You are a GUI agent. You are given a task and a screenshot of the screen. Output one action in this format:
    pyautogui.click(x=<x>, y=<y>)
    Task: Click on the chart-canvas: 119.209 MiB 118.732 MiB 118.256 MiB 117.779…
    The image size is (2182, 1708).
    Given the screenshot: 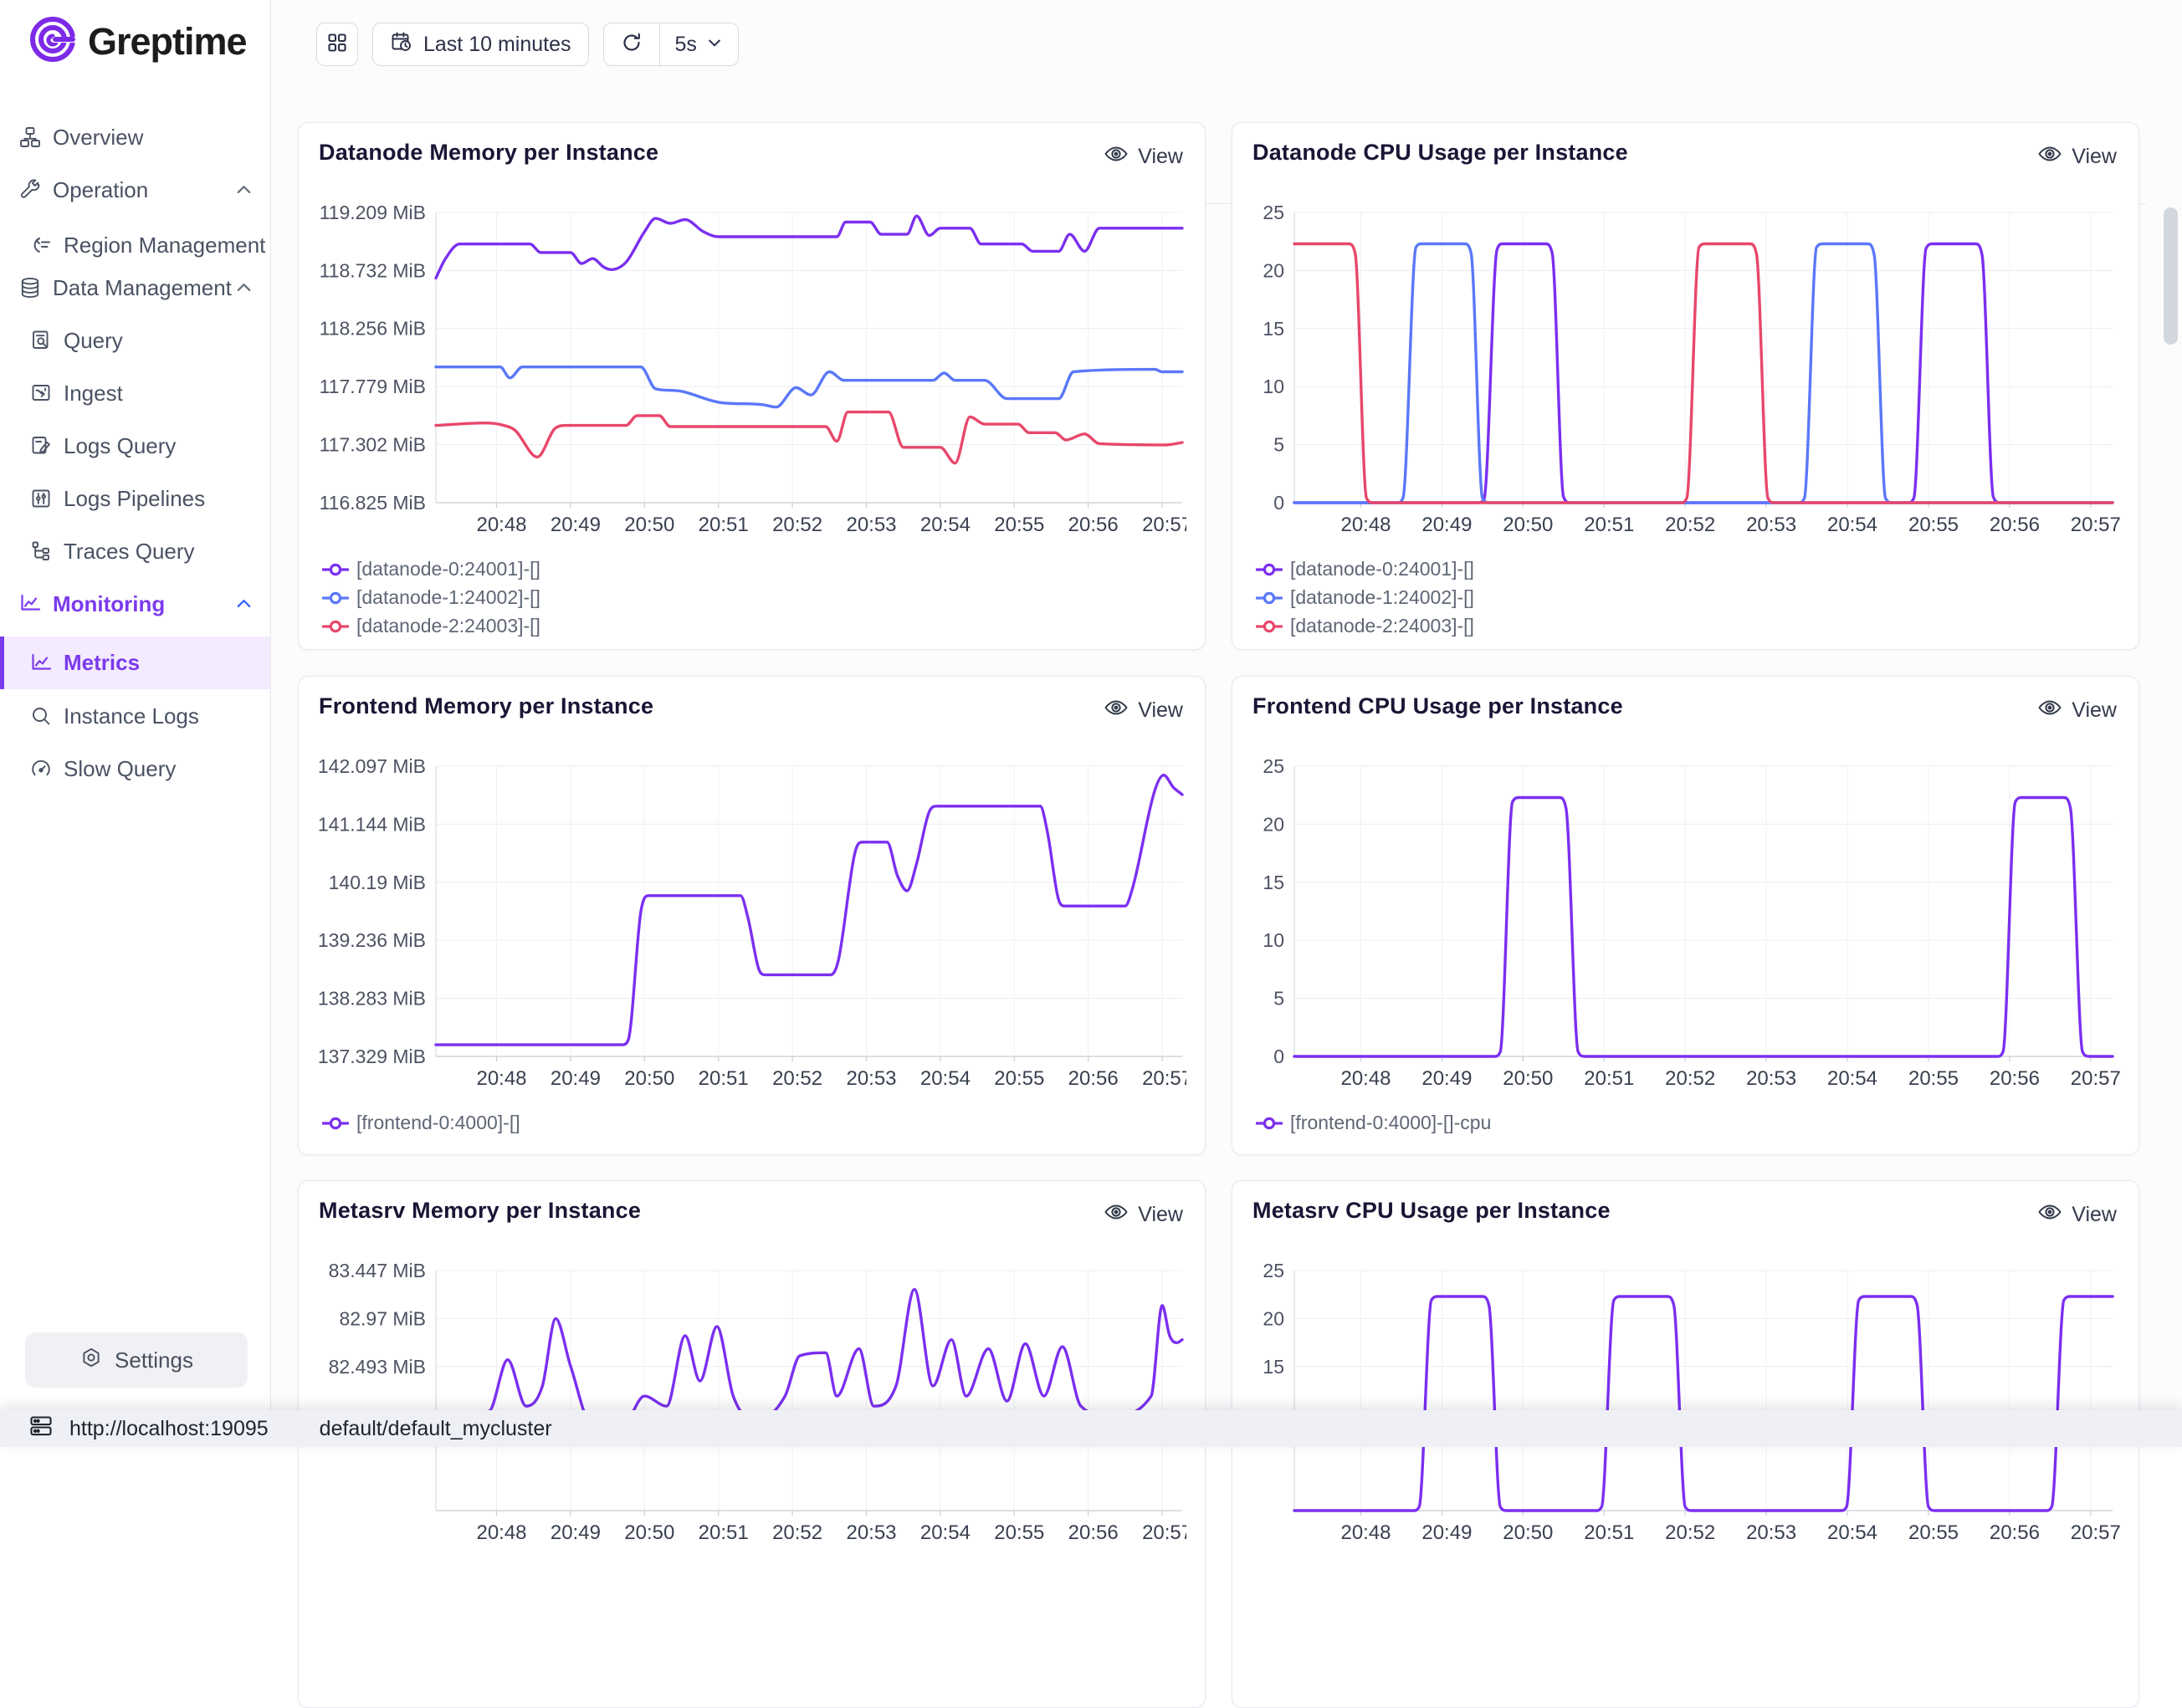 What is the action you would take?
    pyautogui.click(x=752, y=374)
    